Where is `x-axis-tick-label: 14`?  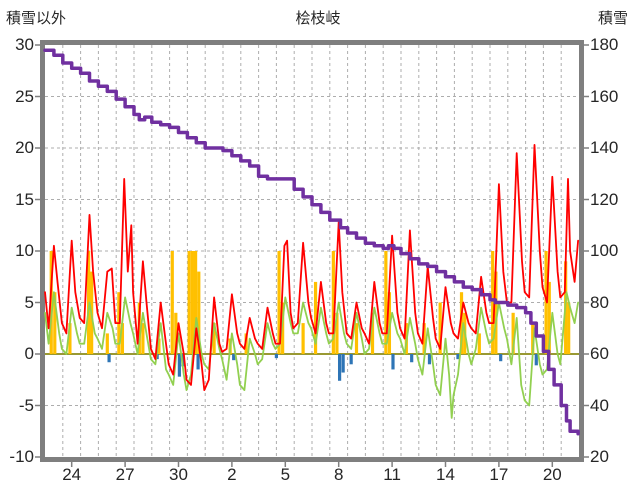 x-axis-tick-label: 14 is located at coordinates (445, 474).